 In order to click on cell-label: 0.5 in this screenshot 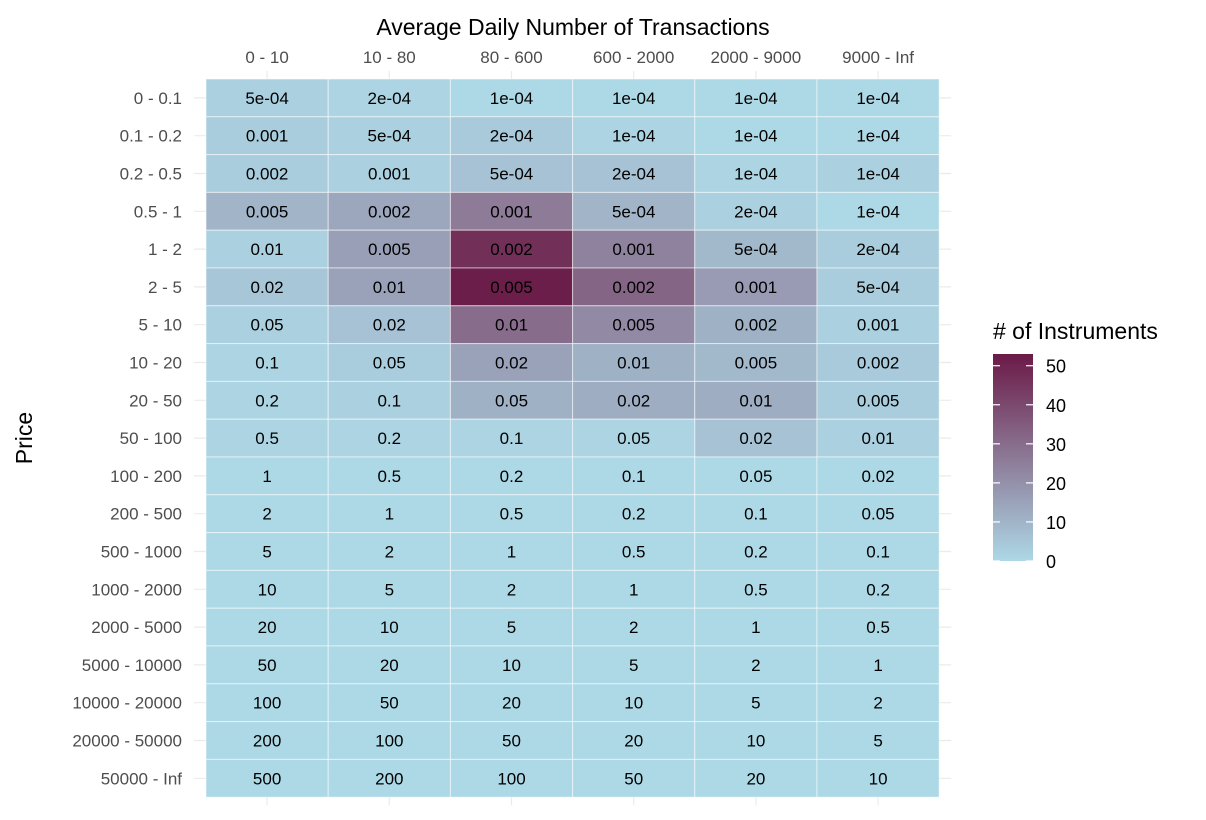, I will do `click(878, 627)`.